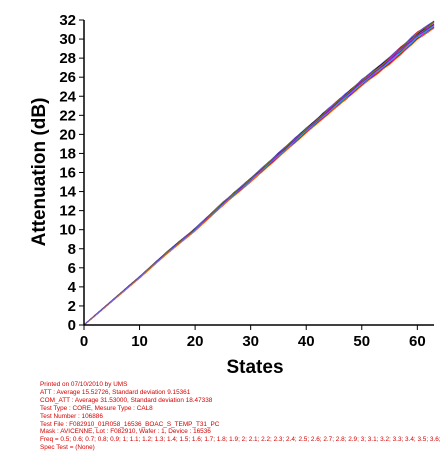 This screenshot has height=473, width=448. Describe the element at coordinates (72, 325) in the screenshot. I see `y-tick-label: 0` at that location.